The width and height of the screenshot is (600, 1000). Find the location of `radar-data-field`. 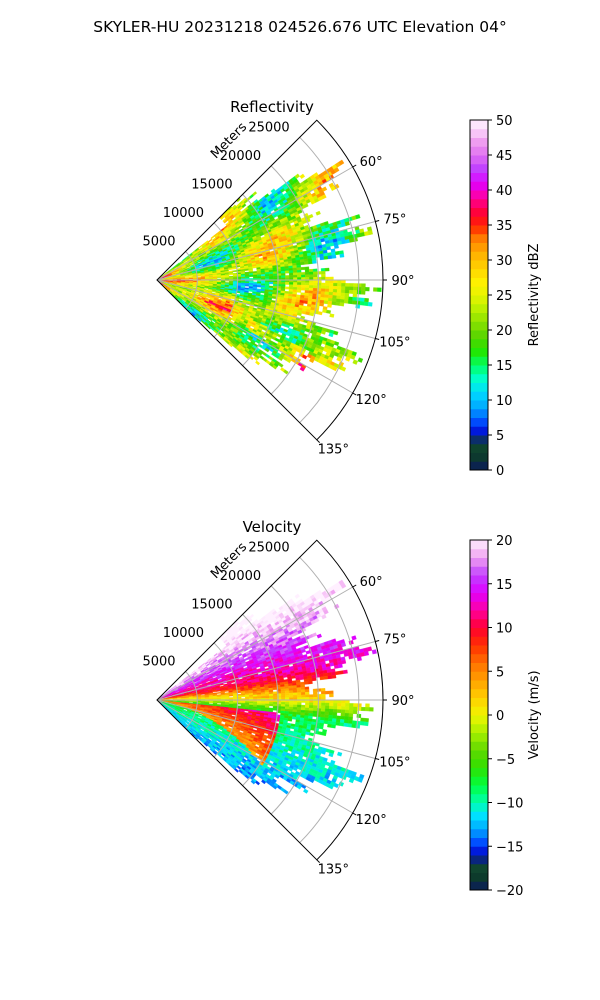

radar-data-field is located at coordinates (266, 687).